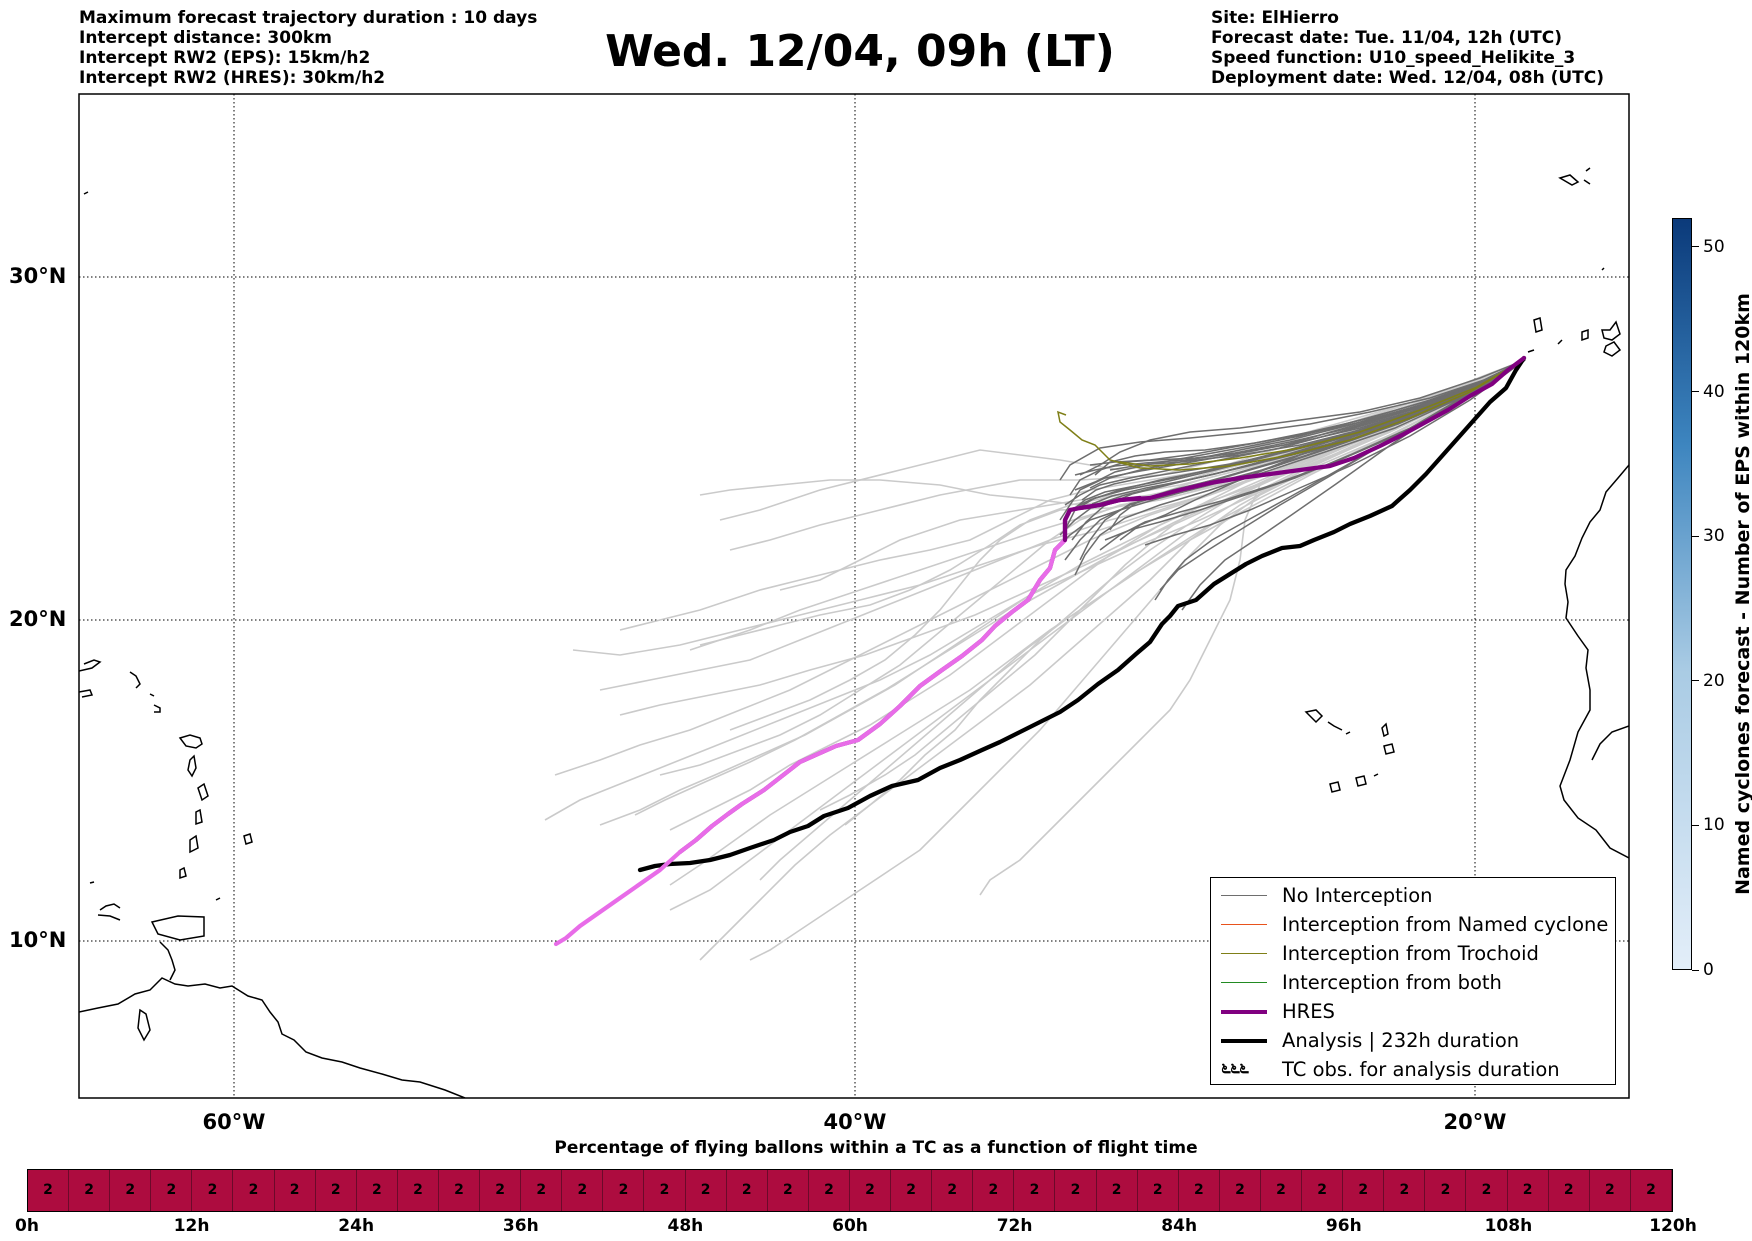 Image resolution: width=1752 pixels, height=1241 pixels. What do you see at coordinates (27, 1226) in the screenshot?
I see `time-label: 0h` at bounding box center [27, 1226].